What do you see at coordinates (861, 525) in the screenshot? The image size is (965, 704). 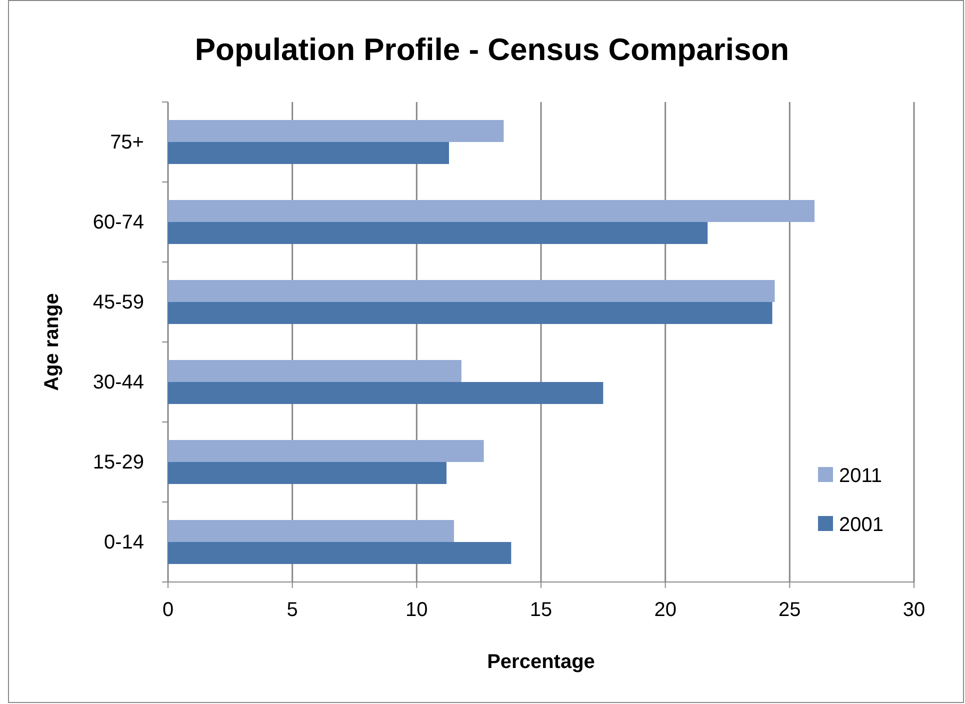 I see `legend-label: 2001` at bounding box center [861, 525].